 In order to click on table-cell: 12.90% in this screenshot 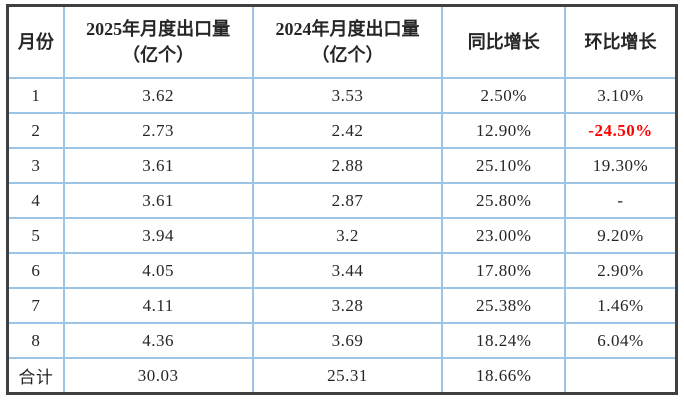, I will do `click(503, 130)`.